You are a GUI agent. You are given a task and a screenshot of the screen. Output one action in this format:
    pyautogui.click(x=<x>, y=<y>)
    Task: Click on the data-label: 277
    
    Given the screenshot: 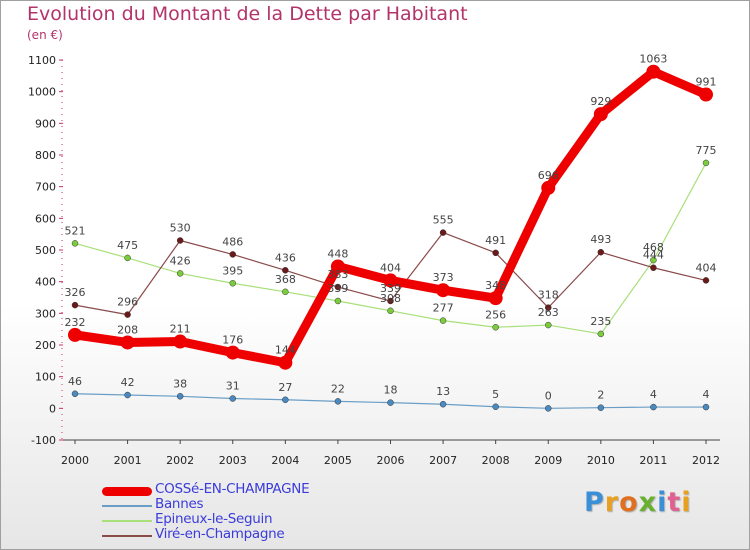 What is the action you would take?
    pyautogui.click(x=443, y=308)
    